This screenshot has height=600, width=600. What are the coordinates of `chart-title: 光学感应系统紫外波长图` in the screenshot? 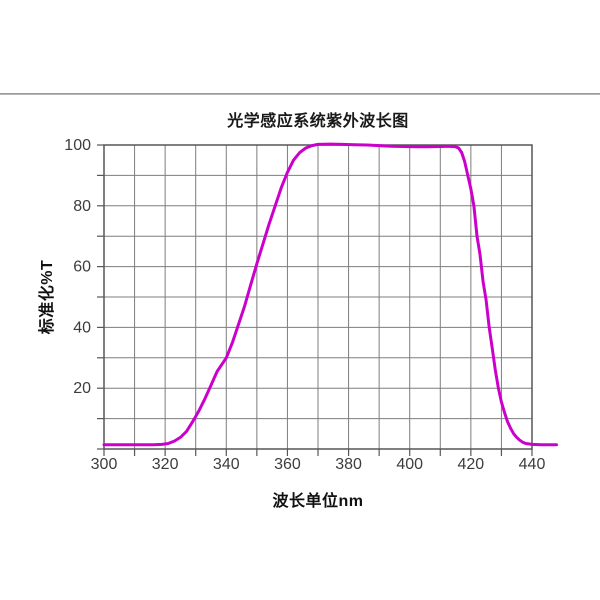 It's located at (318, 121).